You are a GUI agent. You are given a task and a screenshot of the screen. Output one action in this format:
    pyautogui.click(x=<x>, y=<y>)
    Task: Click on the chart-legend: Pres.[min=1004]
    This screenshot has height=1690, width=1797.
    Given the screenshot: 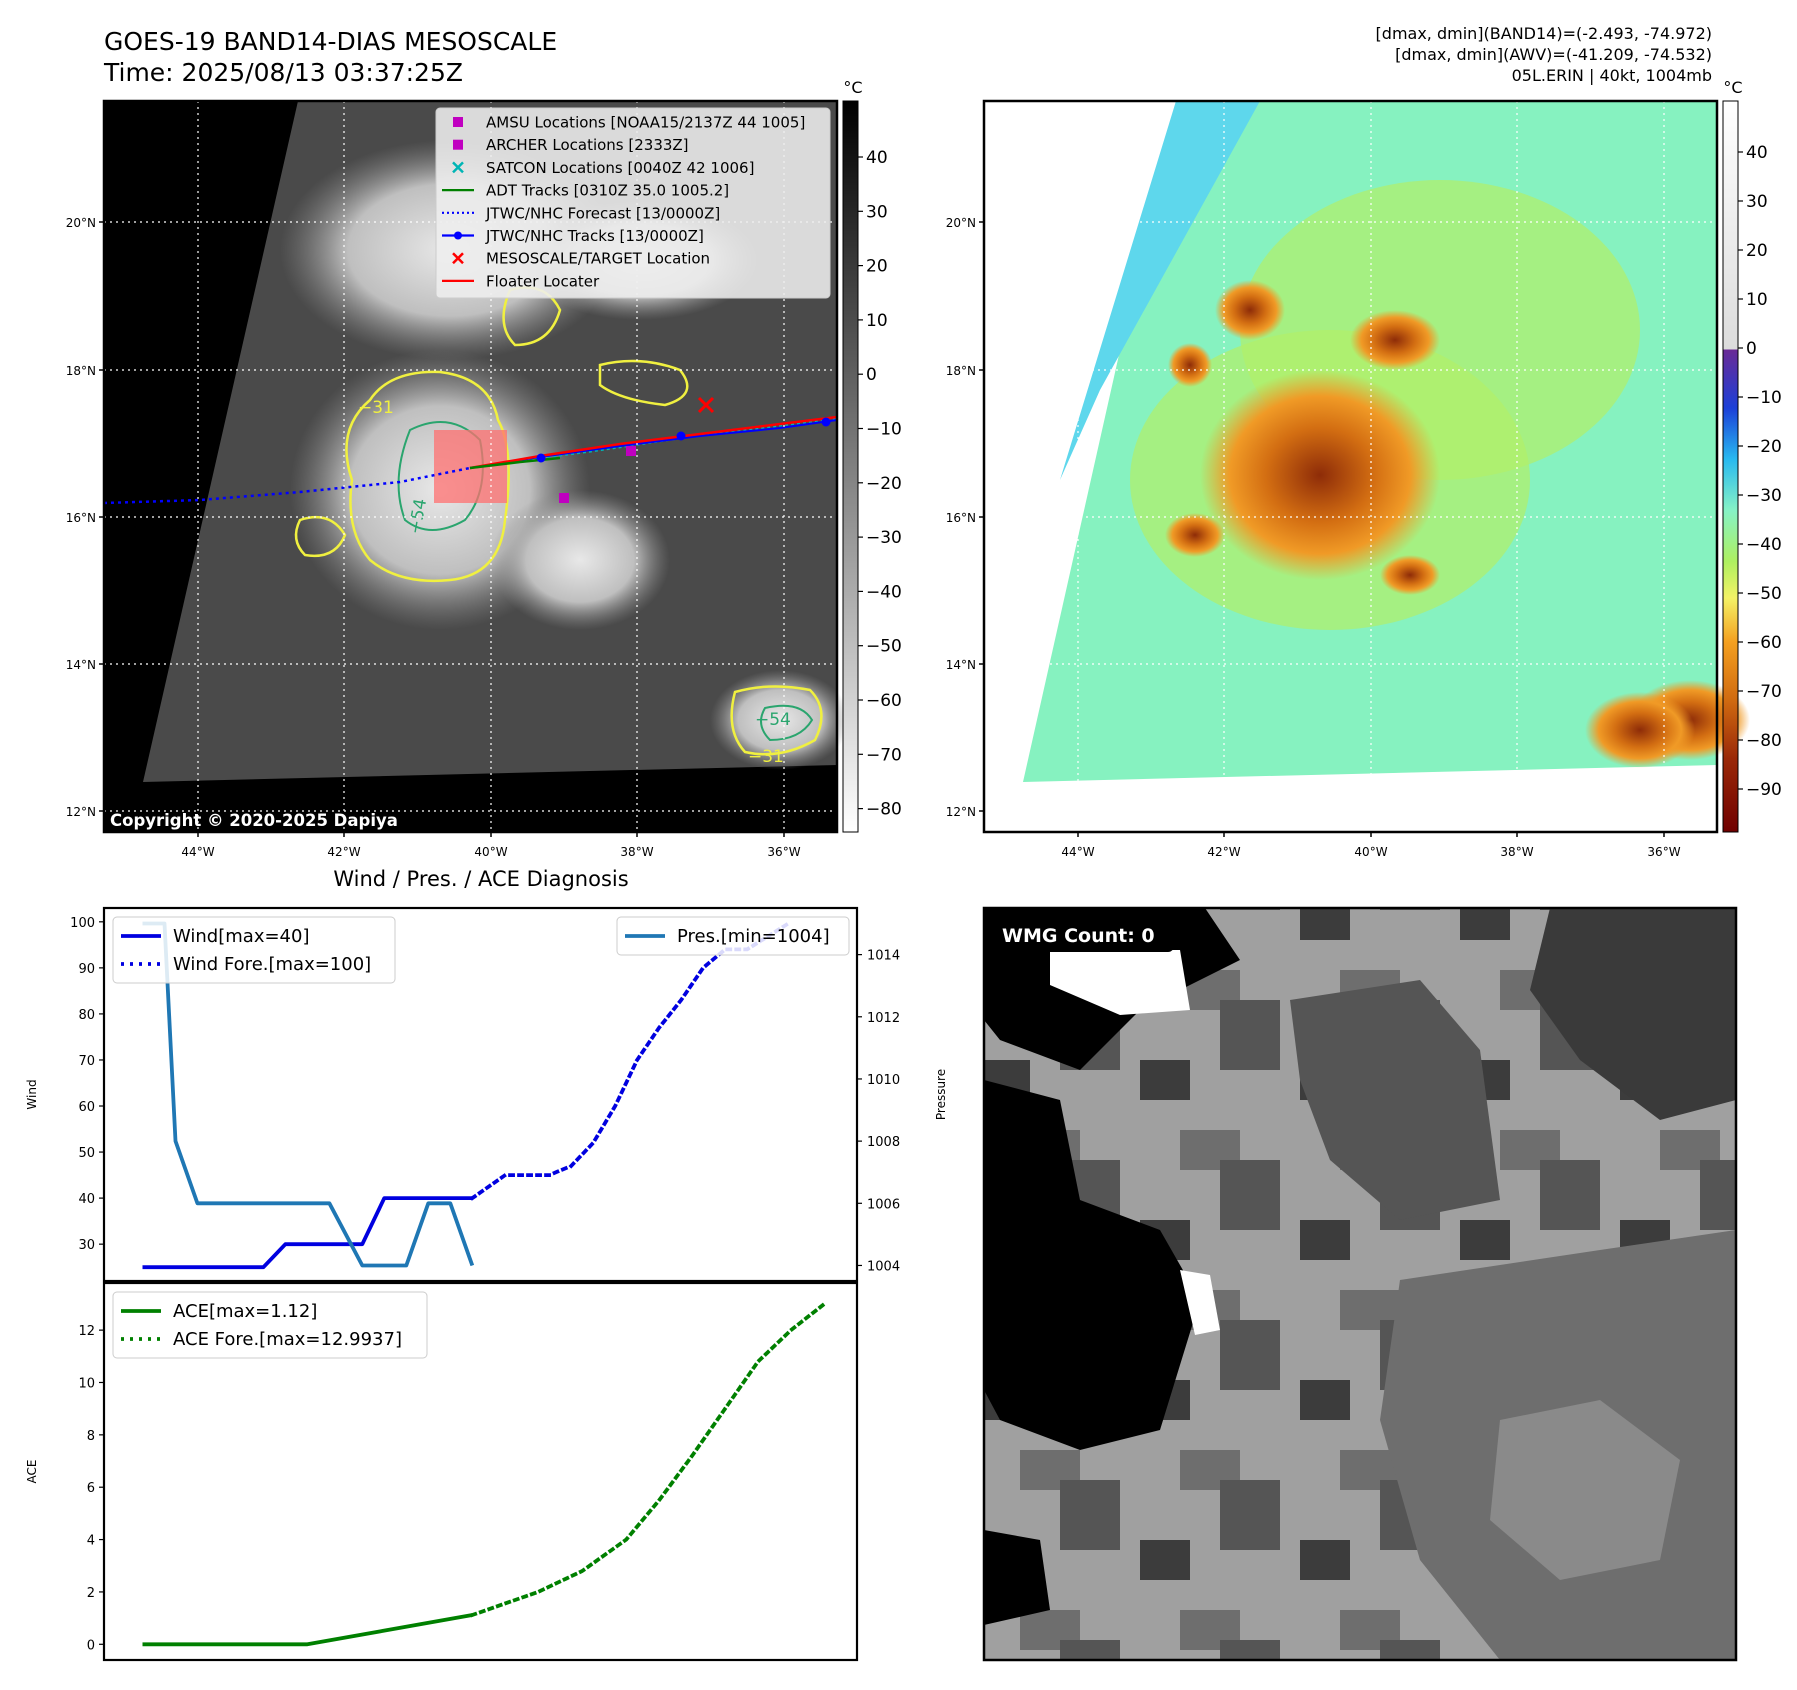 What is the action you would take?
    pyautogui.click(x=733, y=936)
    